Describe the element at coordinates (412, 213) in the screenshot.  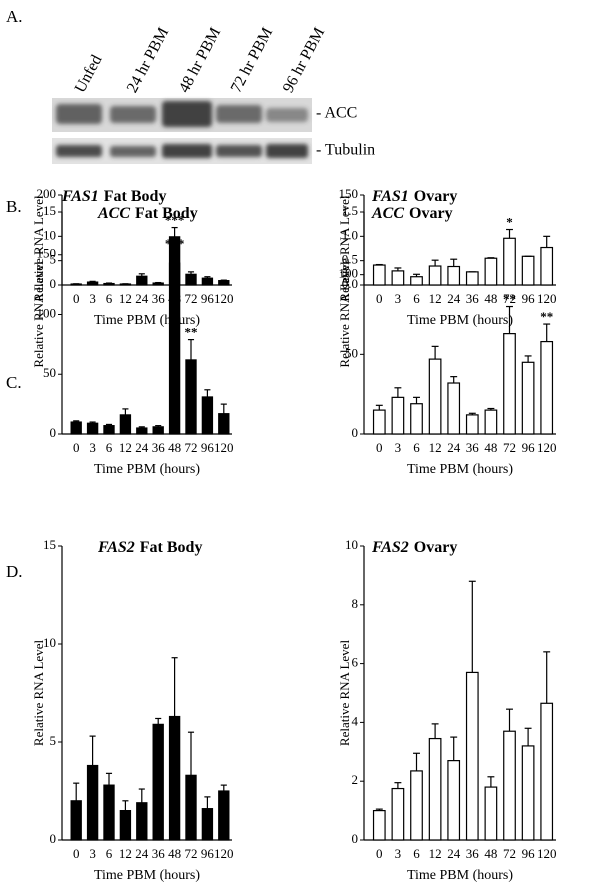
I see `chart-title: ACC Ovary` at that location.